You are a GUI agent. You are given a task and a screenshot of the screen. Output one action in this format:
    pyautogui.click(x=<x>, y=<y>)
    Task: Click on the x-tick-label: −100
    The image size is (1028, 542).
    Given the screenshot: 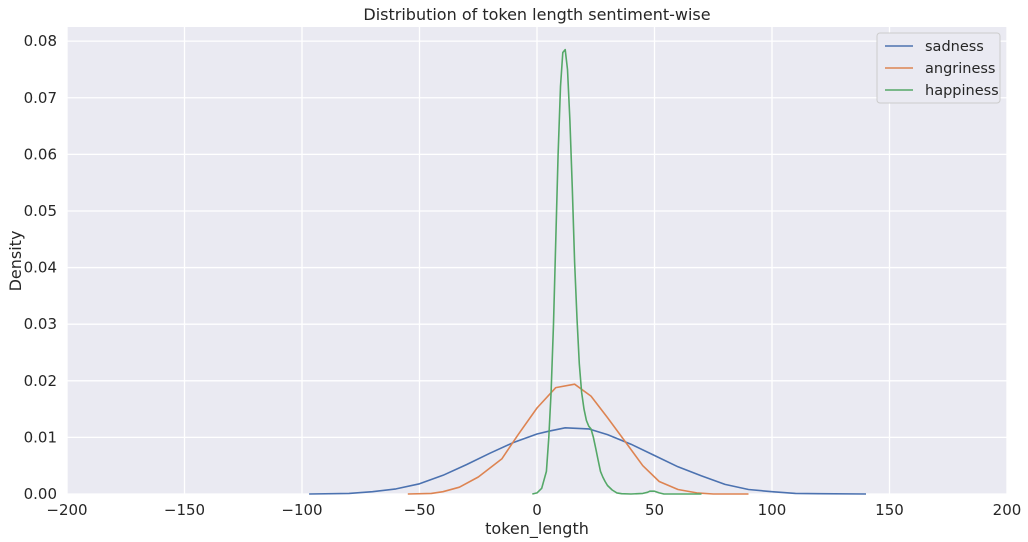 What is the action you would take?
    pyautogui.click(x=301, y=510)
    